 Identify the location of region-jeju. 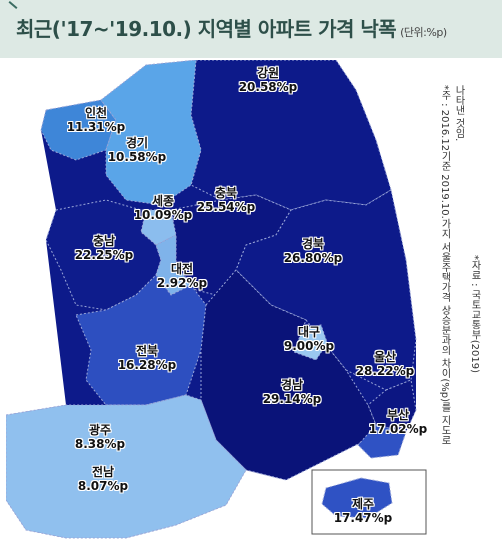
(357, 498).